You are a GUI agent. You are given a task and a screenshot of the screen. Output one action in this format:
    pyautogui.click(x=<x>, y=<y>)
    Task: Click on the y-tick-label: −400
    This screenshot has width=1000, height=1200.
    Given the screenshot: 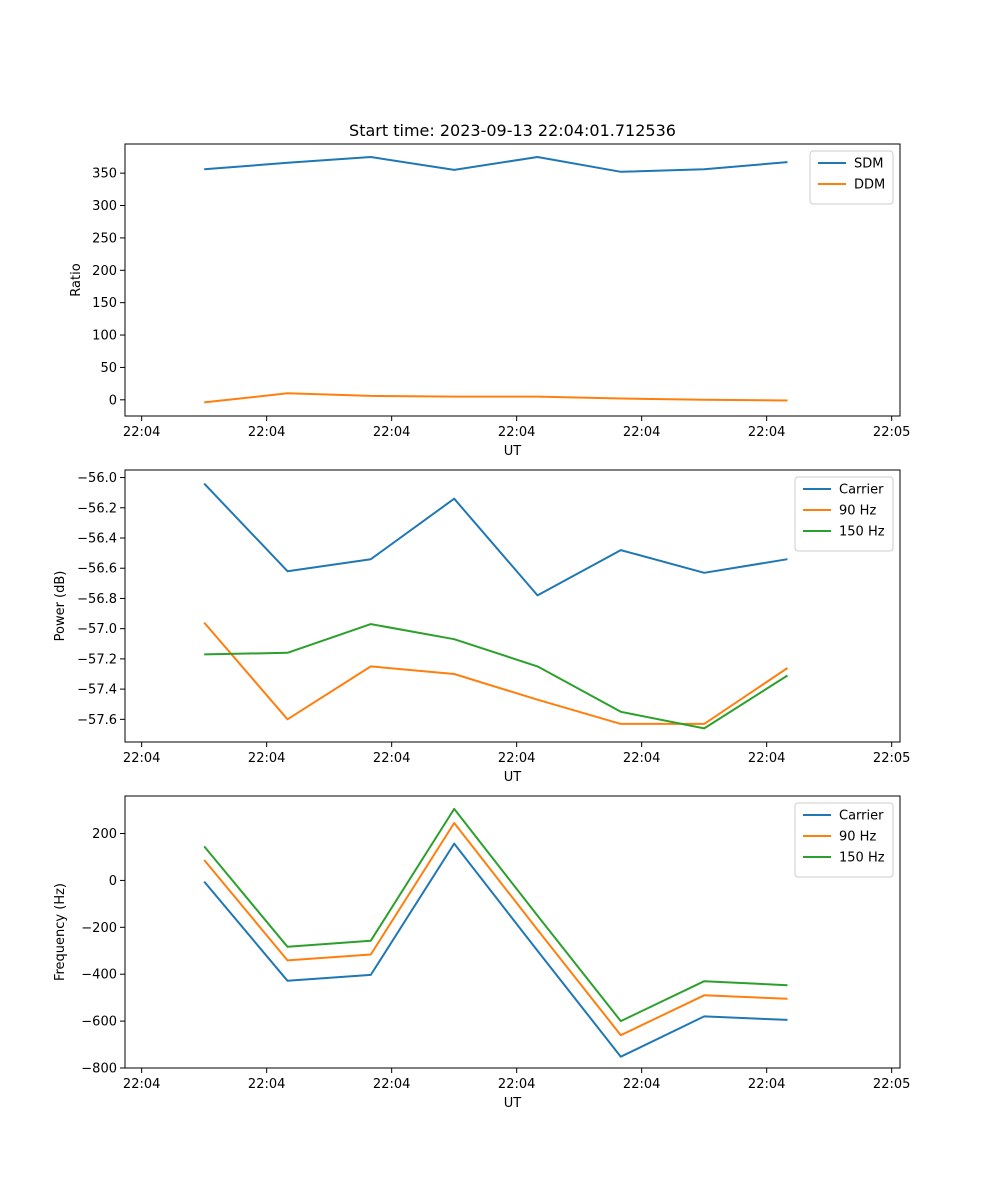 What is the action you would take?
    pyautogui.click(x=99, y=975)
    